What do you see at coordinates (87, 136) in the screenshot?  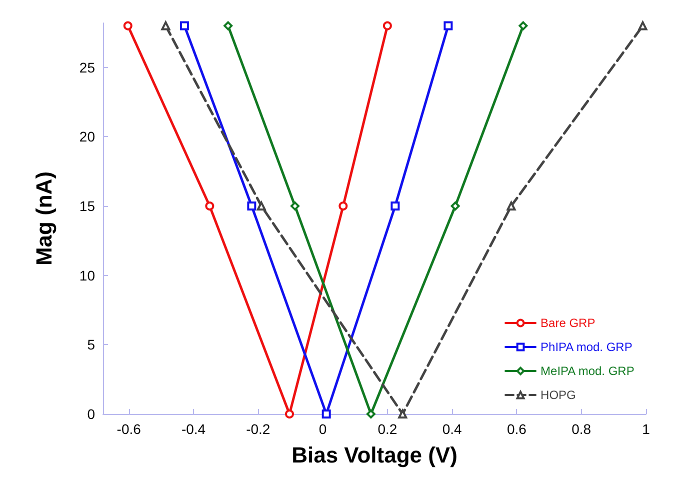 I see `y-tick-label: 20` at bounding box center [87, 136].